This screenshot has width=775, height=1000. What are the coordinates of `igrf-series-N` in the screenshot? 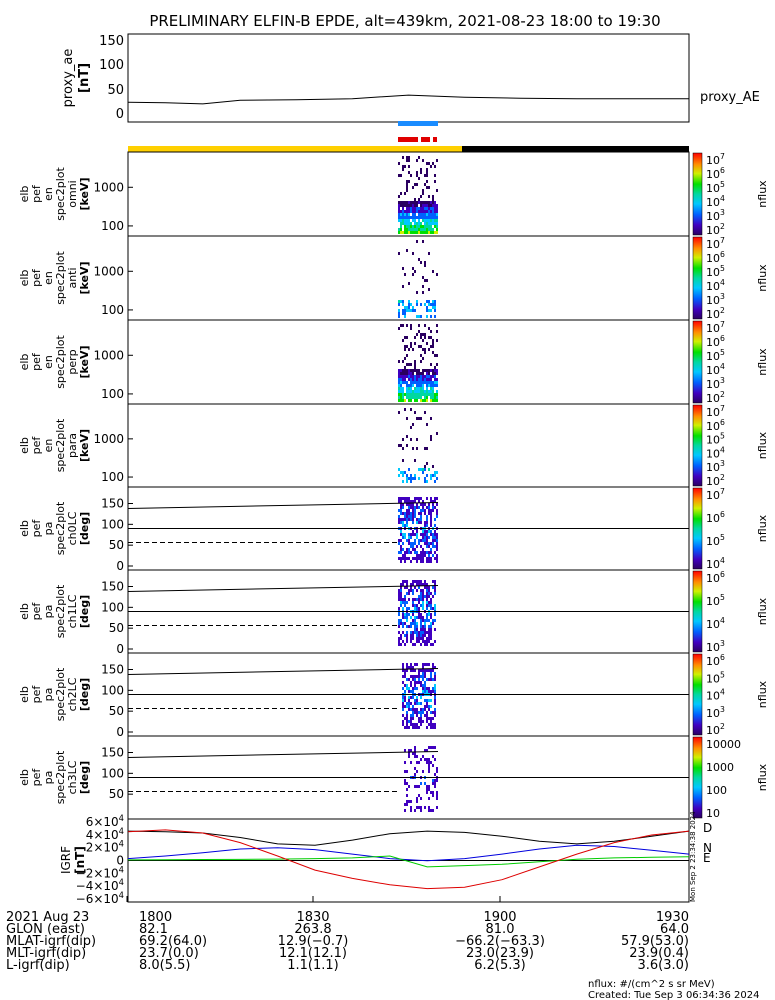 It's located at (408, 853).